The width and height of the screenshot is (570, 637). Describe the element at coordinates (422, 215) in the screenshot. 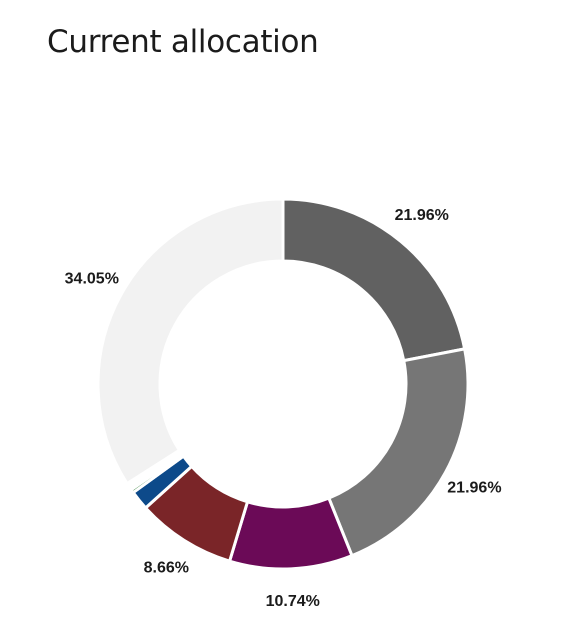

I see `slice-data-label-0: 21.96%` at that location.